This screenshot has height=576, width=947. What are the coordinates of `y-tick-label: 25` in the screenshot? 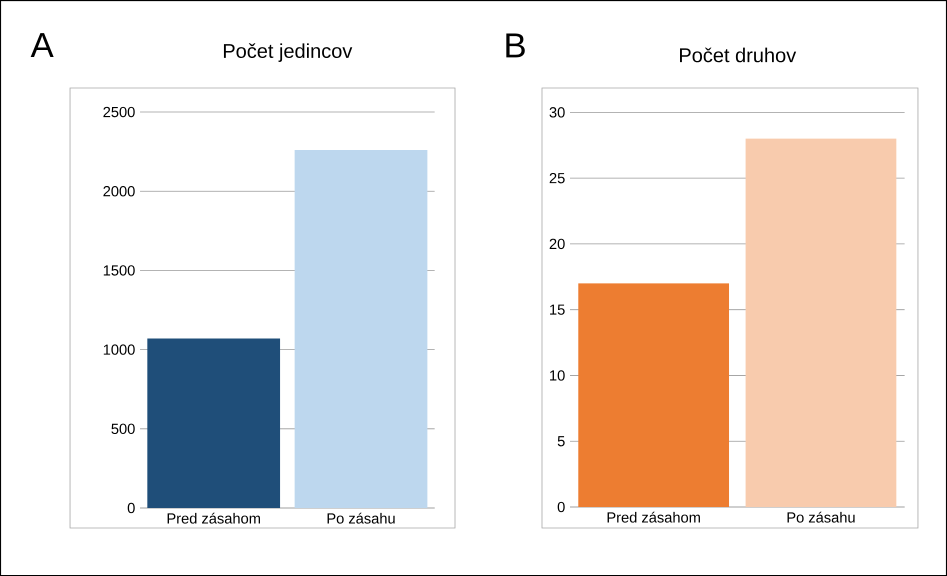 It's located at (557, 178).